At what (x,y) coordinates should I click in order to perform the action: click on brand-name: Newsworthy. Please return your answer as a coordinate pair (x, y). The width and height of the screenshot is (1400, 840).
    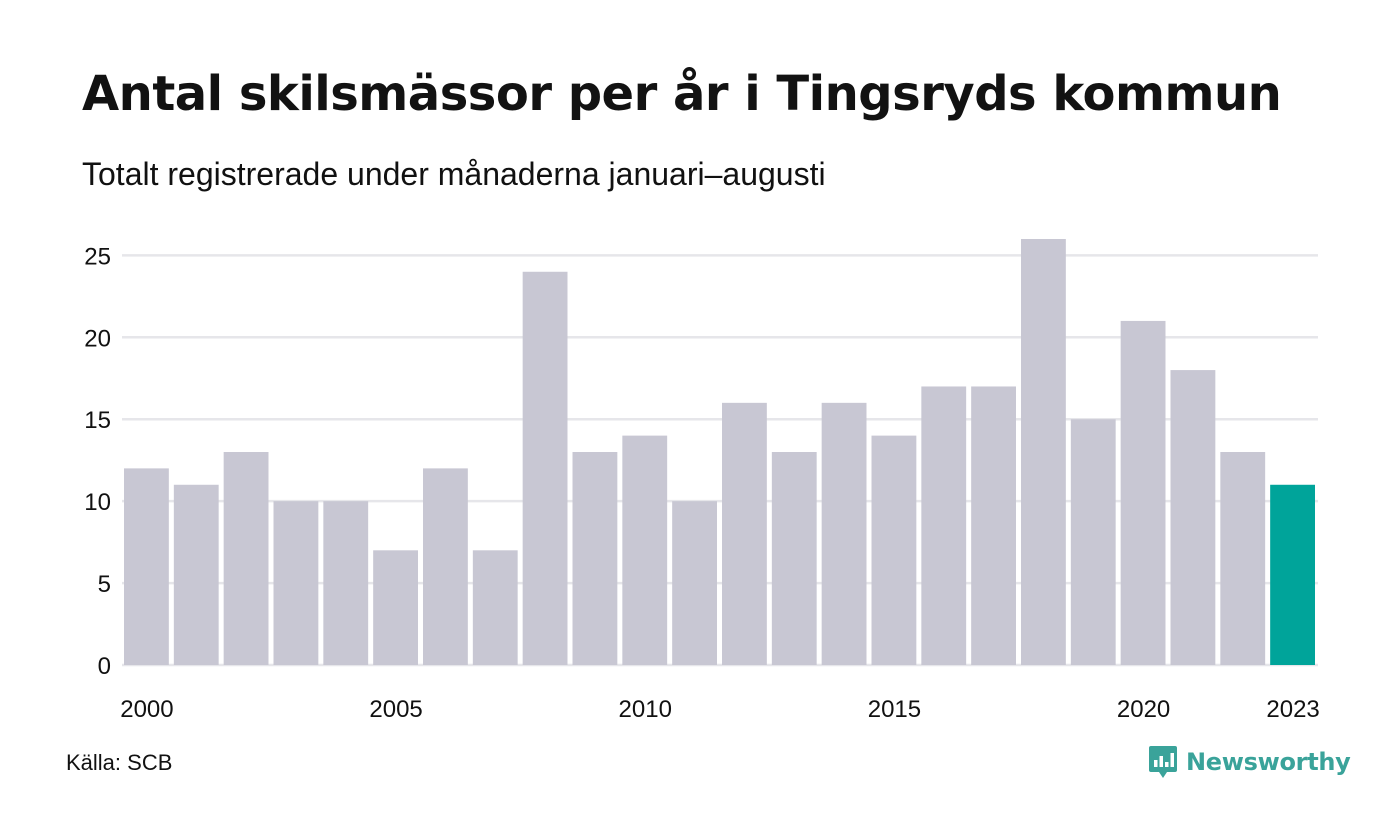
    Looking at the image, I should click on (1268, 762).